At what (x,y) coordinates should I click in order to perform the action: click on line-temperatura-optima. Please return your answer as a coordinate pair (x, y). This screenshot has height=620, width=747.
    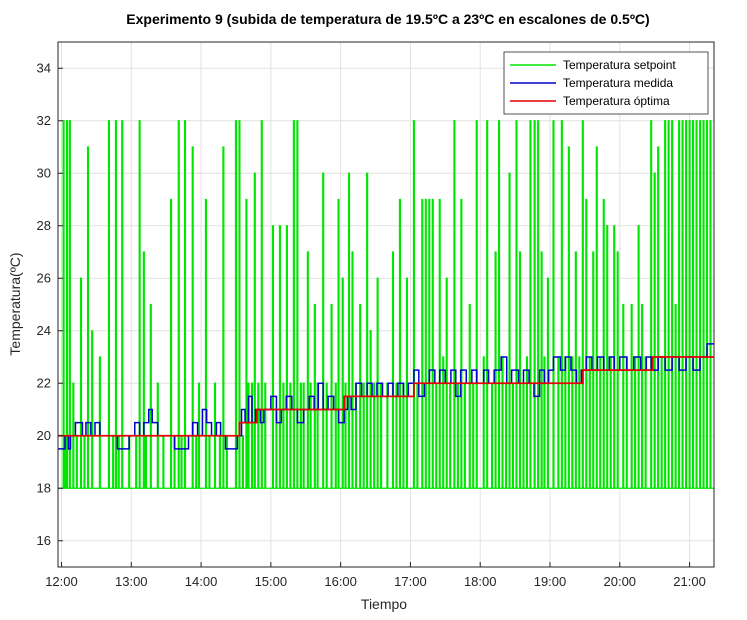
    Looking at the image, I should click on (386, 396).